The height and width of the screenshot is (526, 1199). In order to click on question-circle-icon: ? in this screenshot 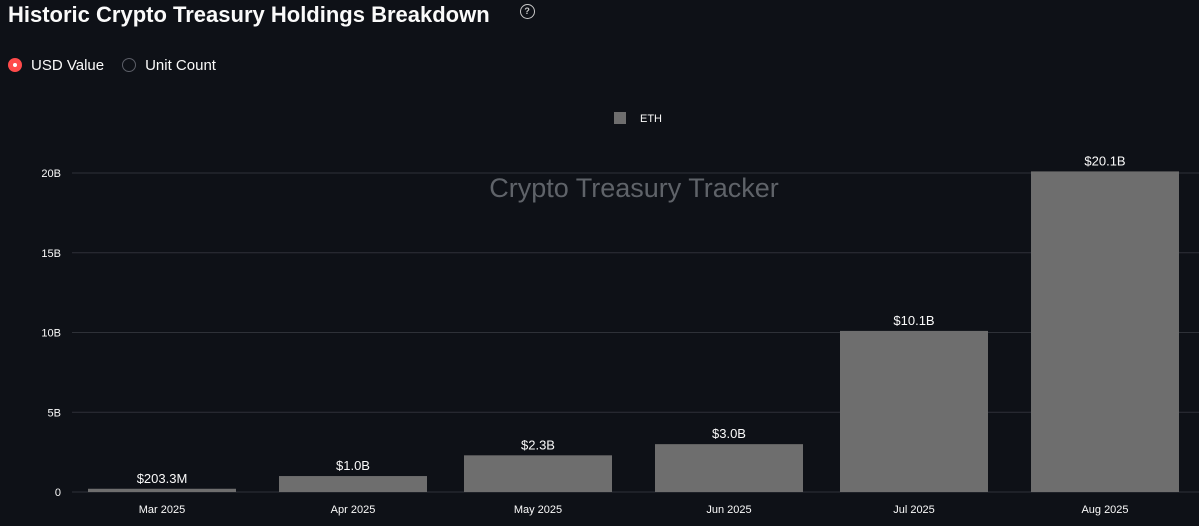, I will do `click(527, 11)`.